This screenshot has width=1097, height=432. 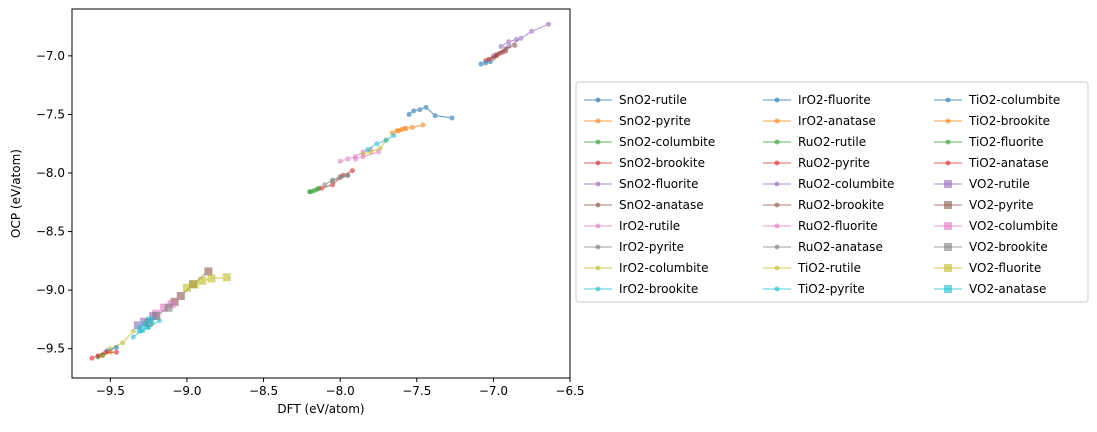 I want to click on y-tick-label: −8.0, so click(x=50, y=173).